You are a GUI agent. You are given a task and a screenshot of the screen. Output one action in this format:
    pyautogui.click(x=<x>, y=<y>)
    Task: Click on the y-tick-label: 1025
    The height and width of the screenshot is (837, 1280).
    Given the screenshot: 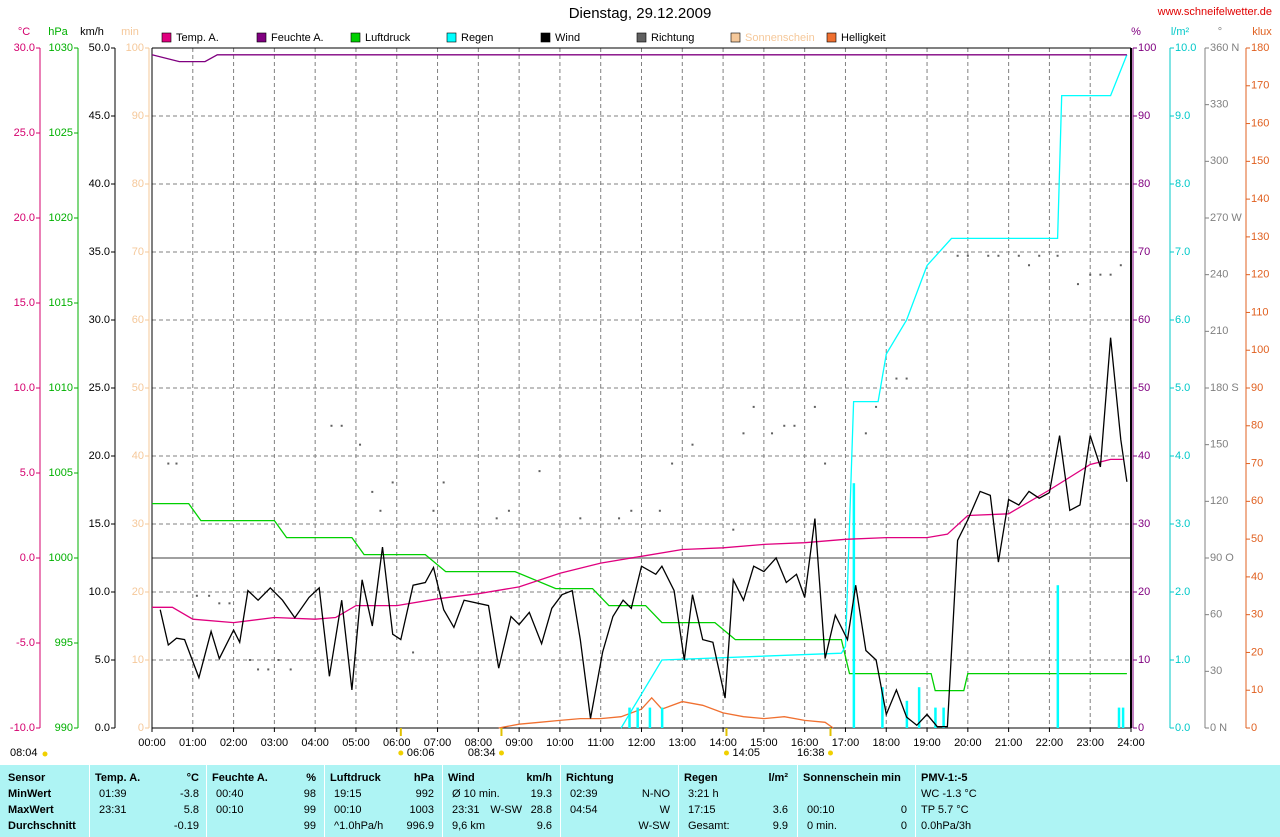 What is the action you would take?
    pyautogui.click(x=61, y=133)
    